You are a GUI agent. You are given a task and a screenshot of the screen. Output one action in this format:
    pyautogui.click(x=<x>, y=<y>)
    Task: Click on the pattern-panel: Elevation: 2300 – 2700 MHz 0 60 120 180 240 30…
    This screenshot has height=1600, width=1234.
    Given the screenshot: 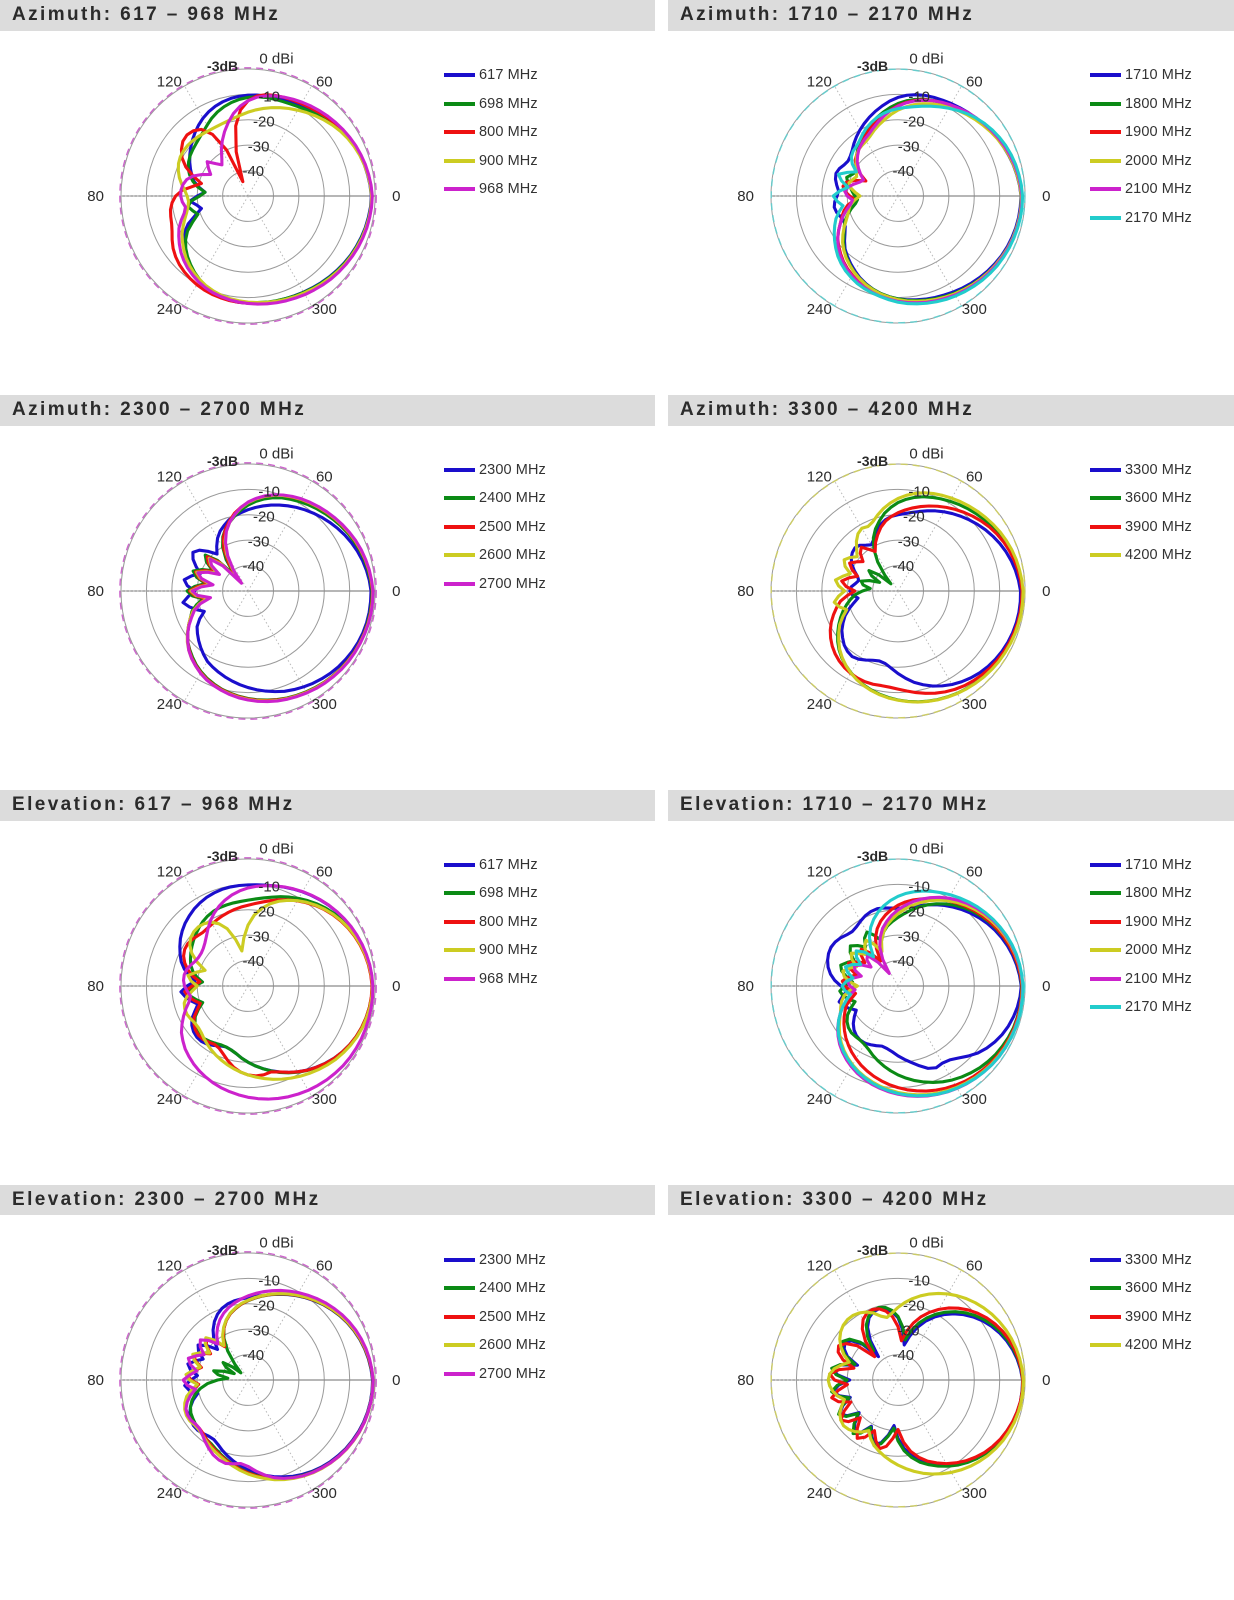 What is the action you would take?
    pyautogui.click(x=327, y=1365)
    